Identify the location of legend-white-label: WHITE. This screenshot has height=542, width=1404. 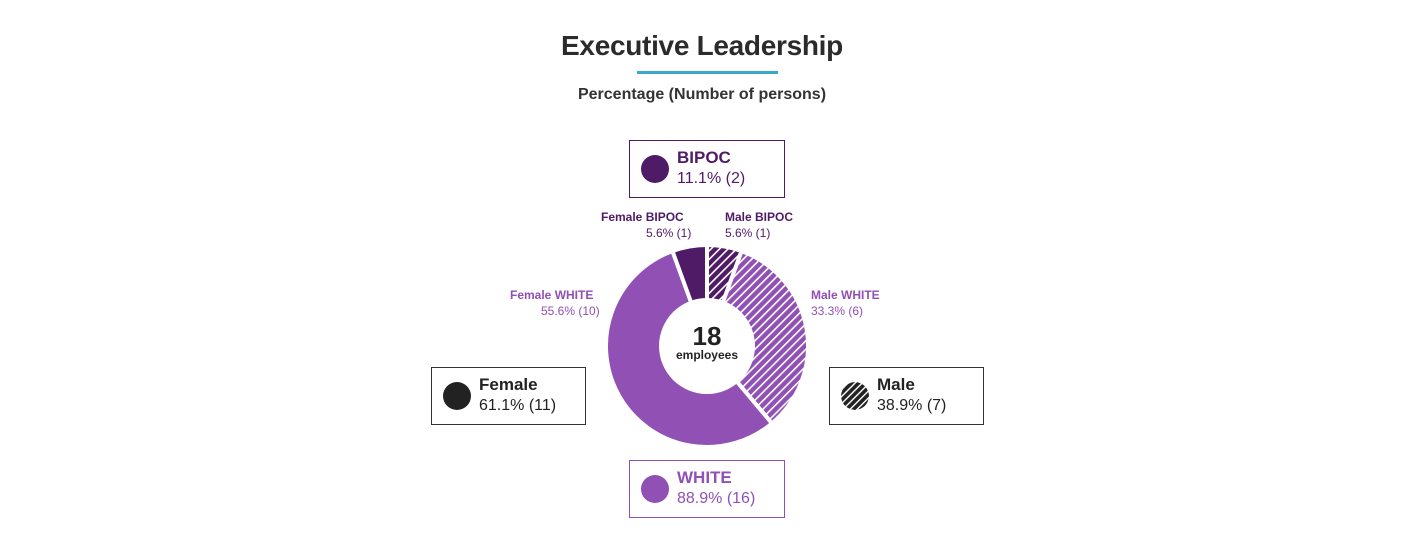
(704, 477).